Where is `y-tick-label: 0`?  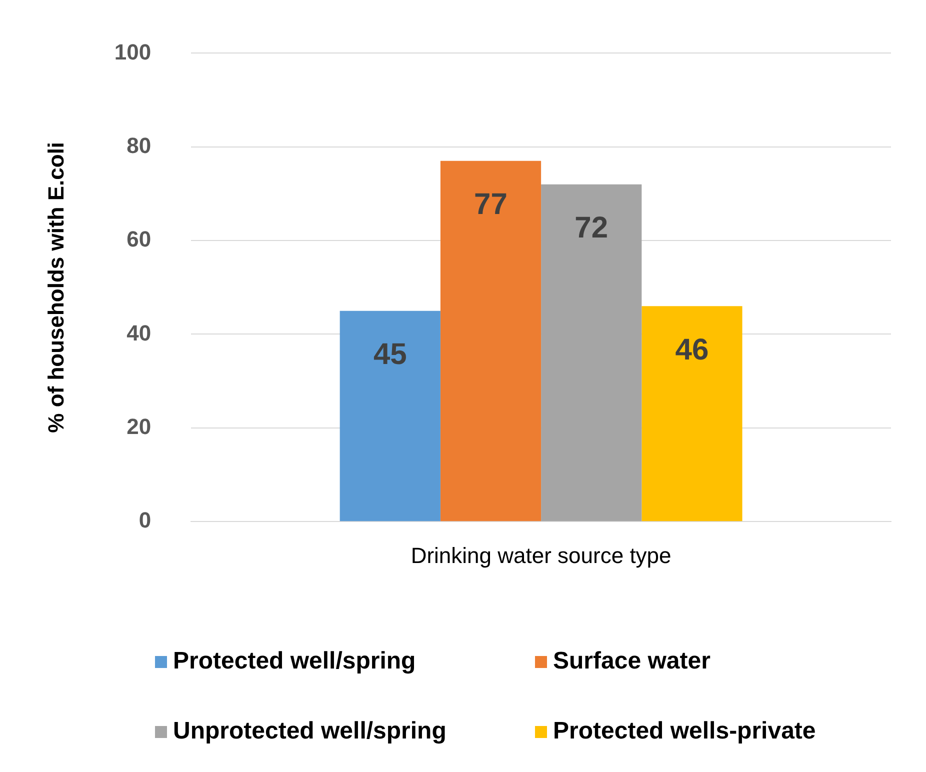 y-tick-label: 0 is located at coordinates (145, 520).